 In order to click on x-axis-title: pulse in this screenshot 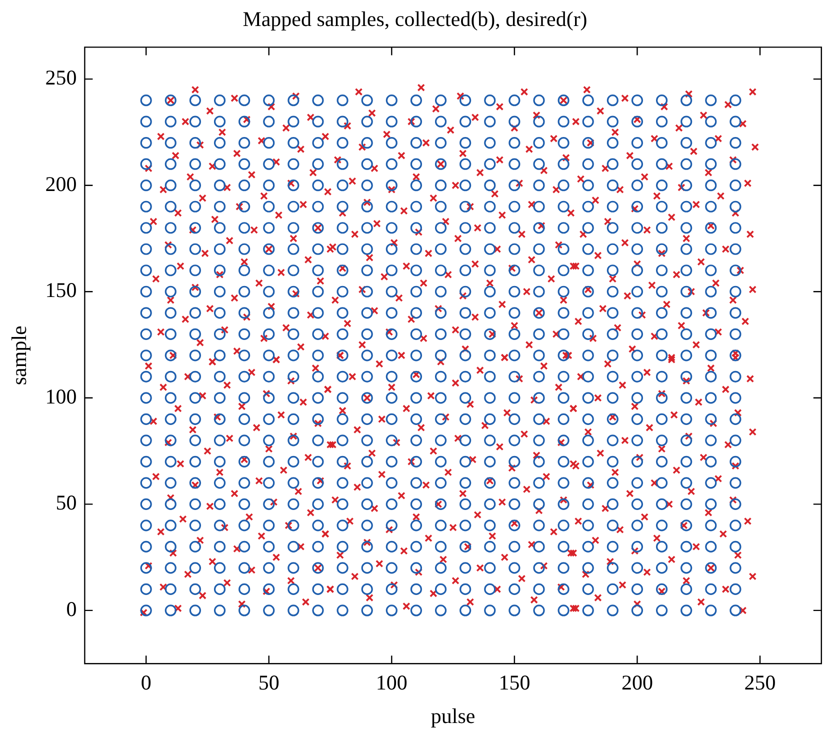, I will do `click(453, 716)`.